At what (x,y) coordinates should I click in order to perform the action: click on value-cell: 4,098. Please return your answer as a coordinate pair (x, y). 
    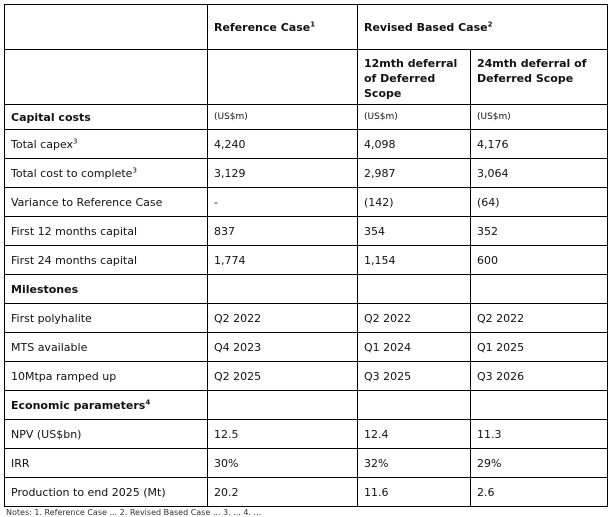
    Looking at the image, I should click on (414, 144).